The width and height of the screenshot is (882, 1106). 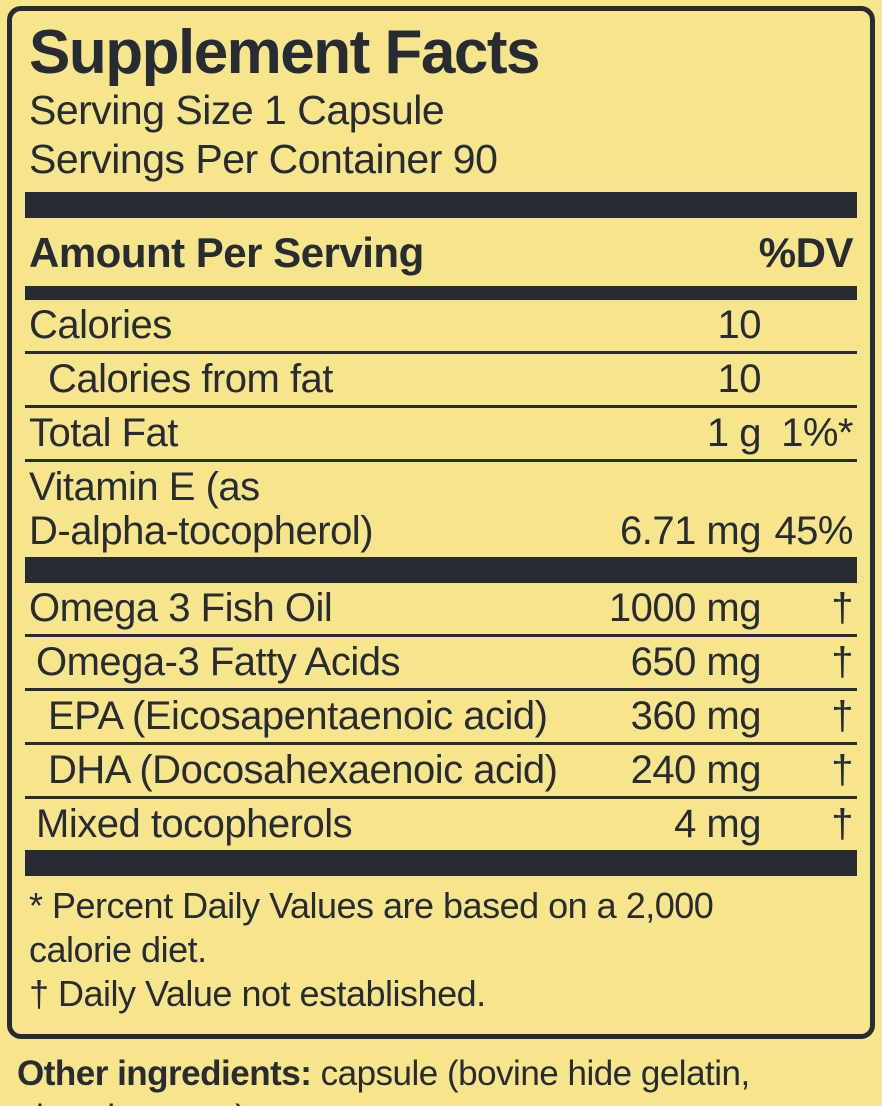 What do you see at coordinates (218, 662) in the screenshot?
I see `nutrient-name: Omega-3 Fatty Acids` at bounding box center [218, 662].